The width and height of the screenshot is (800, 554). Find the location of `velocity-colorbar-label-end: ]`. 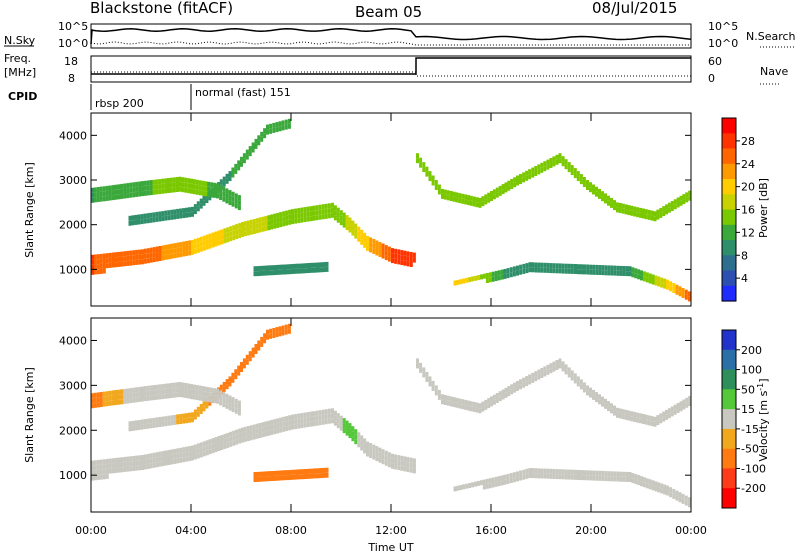

velocity-colorbar-label-end: ] is located at coordinates (763, 380).